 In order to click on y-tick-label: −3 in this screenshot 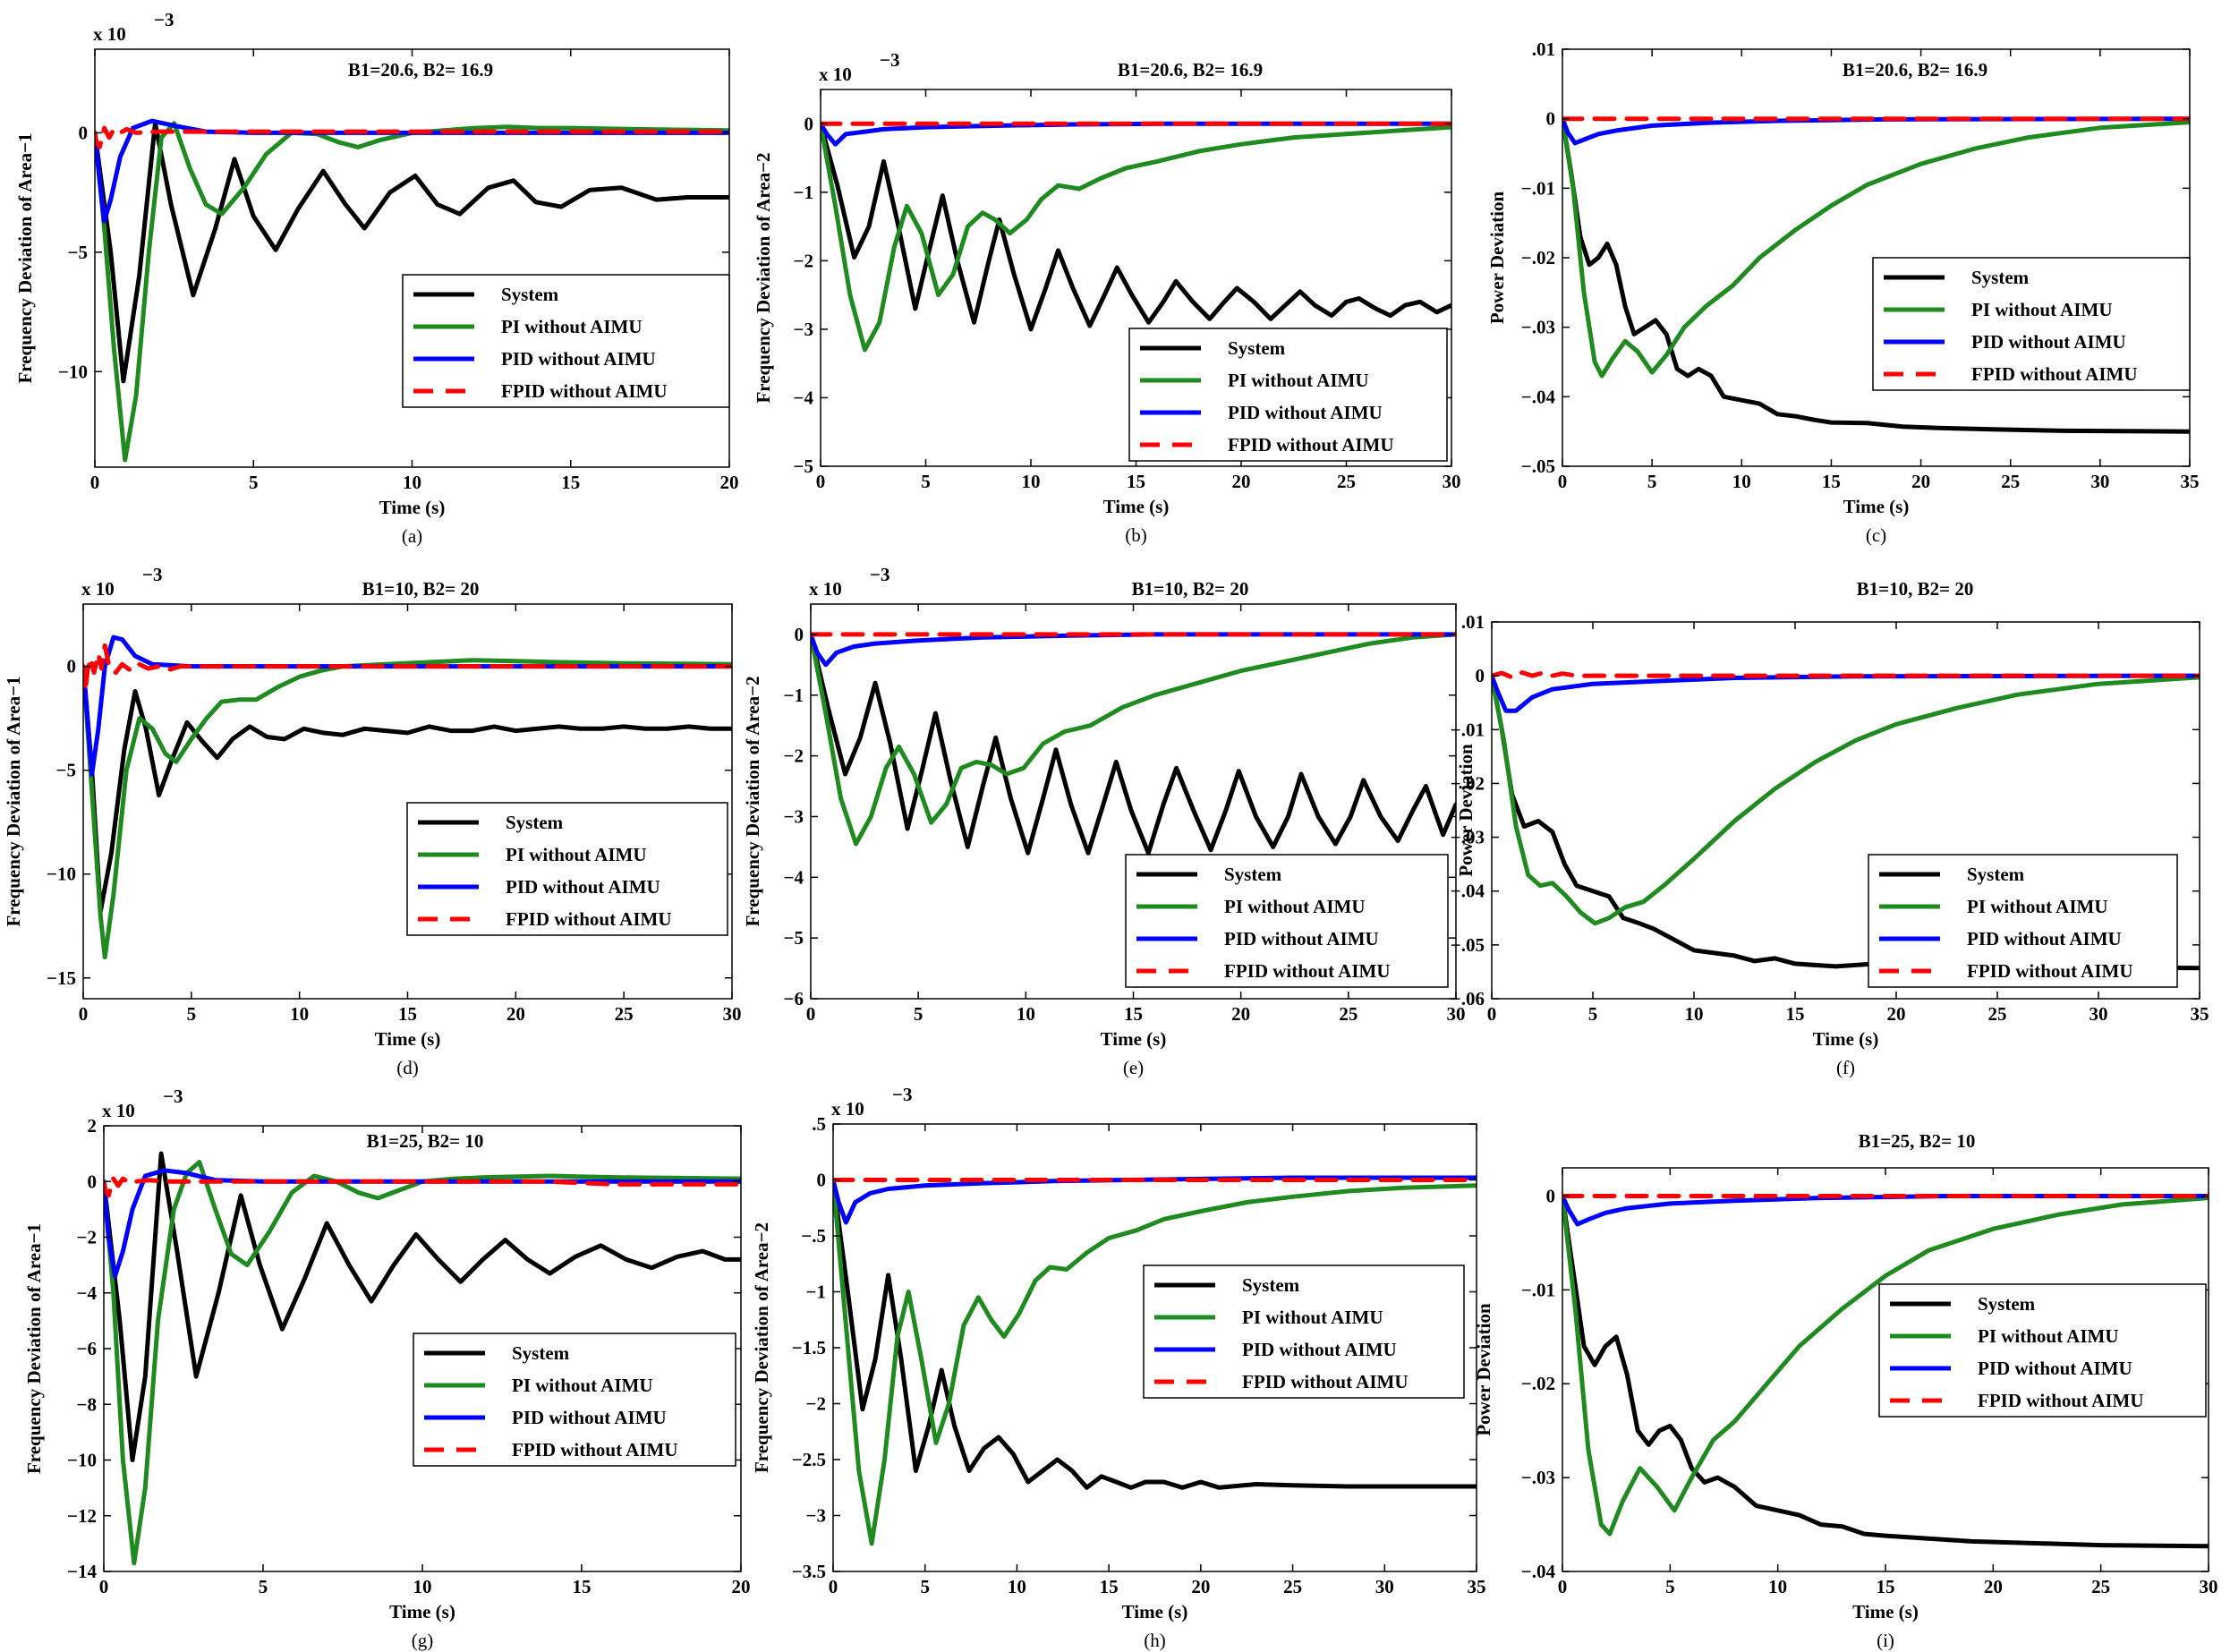, I will do `click(816, 1516)`.